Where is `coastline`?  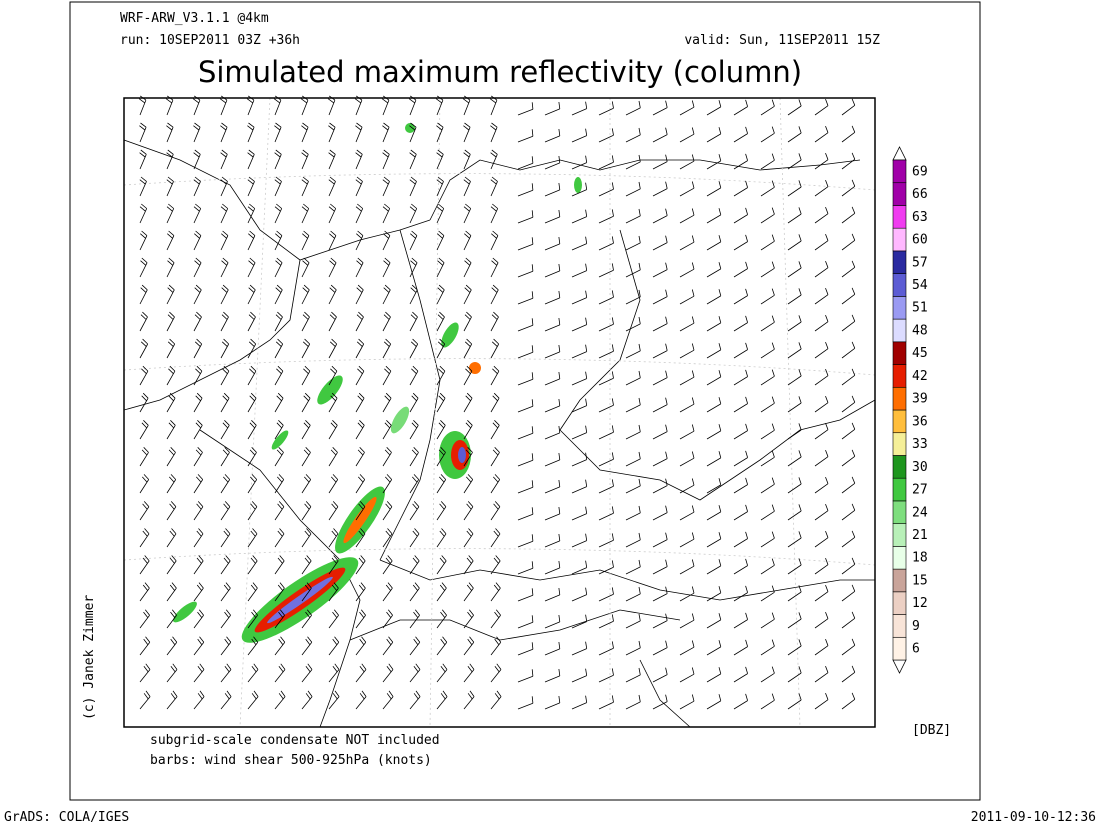
coastline is located at coordinates (665, 693).